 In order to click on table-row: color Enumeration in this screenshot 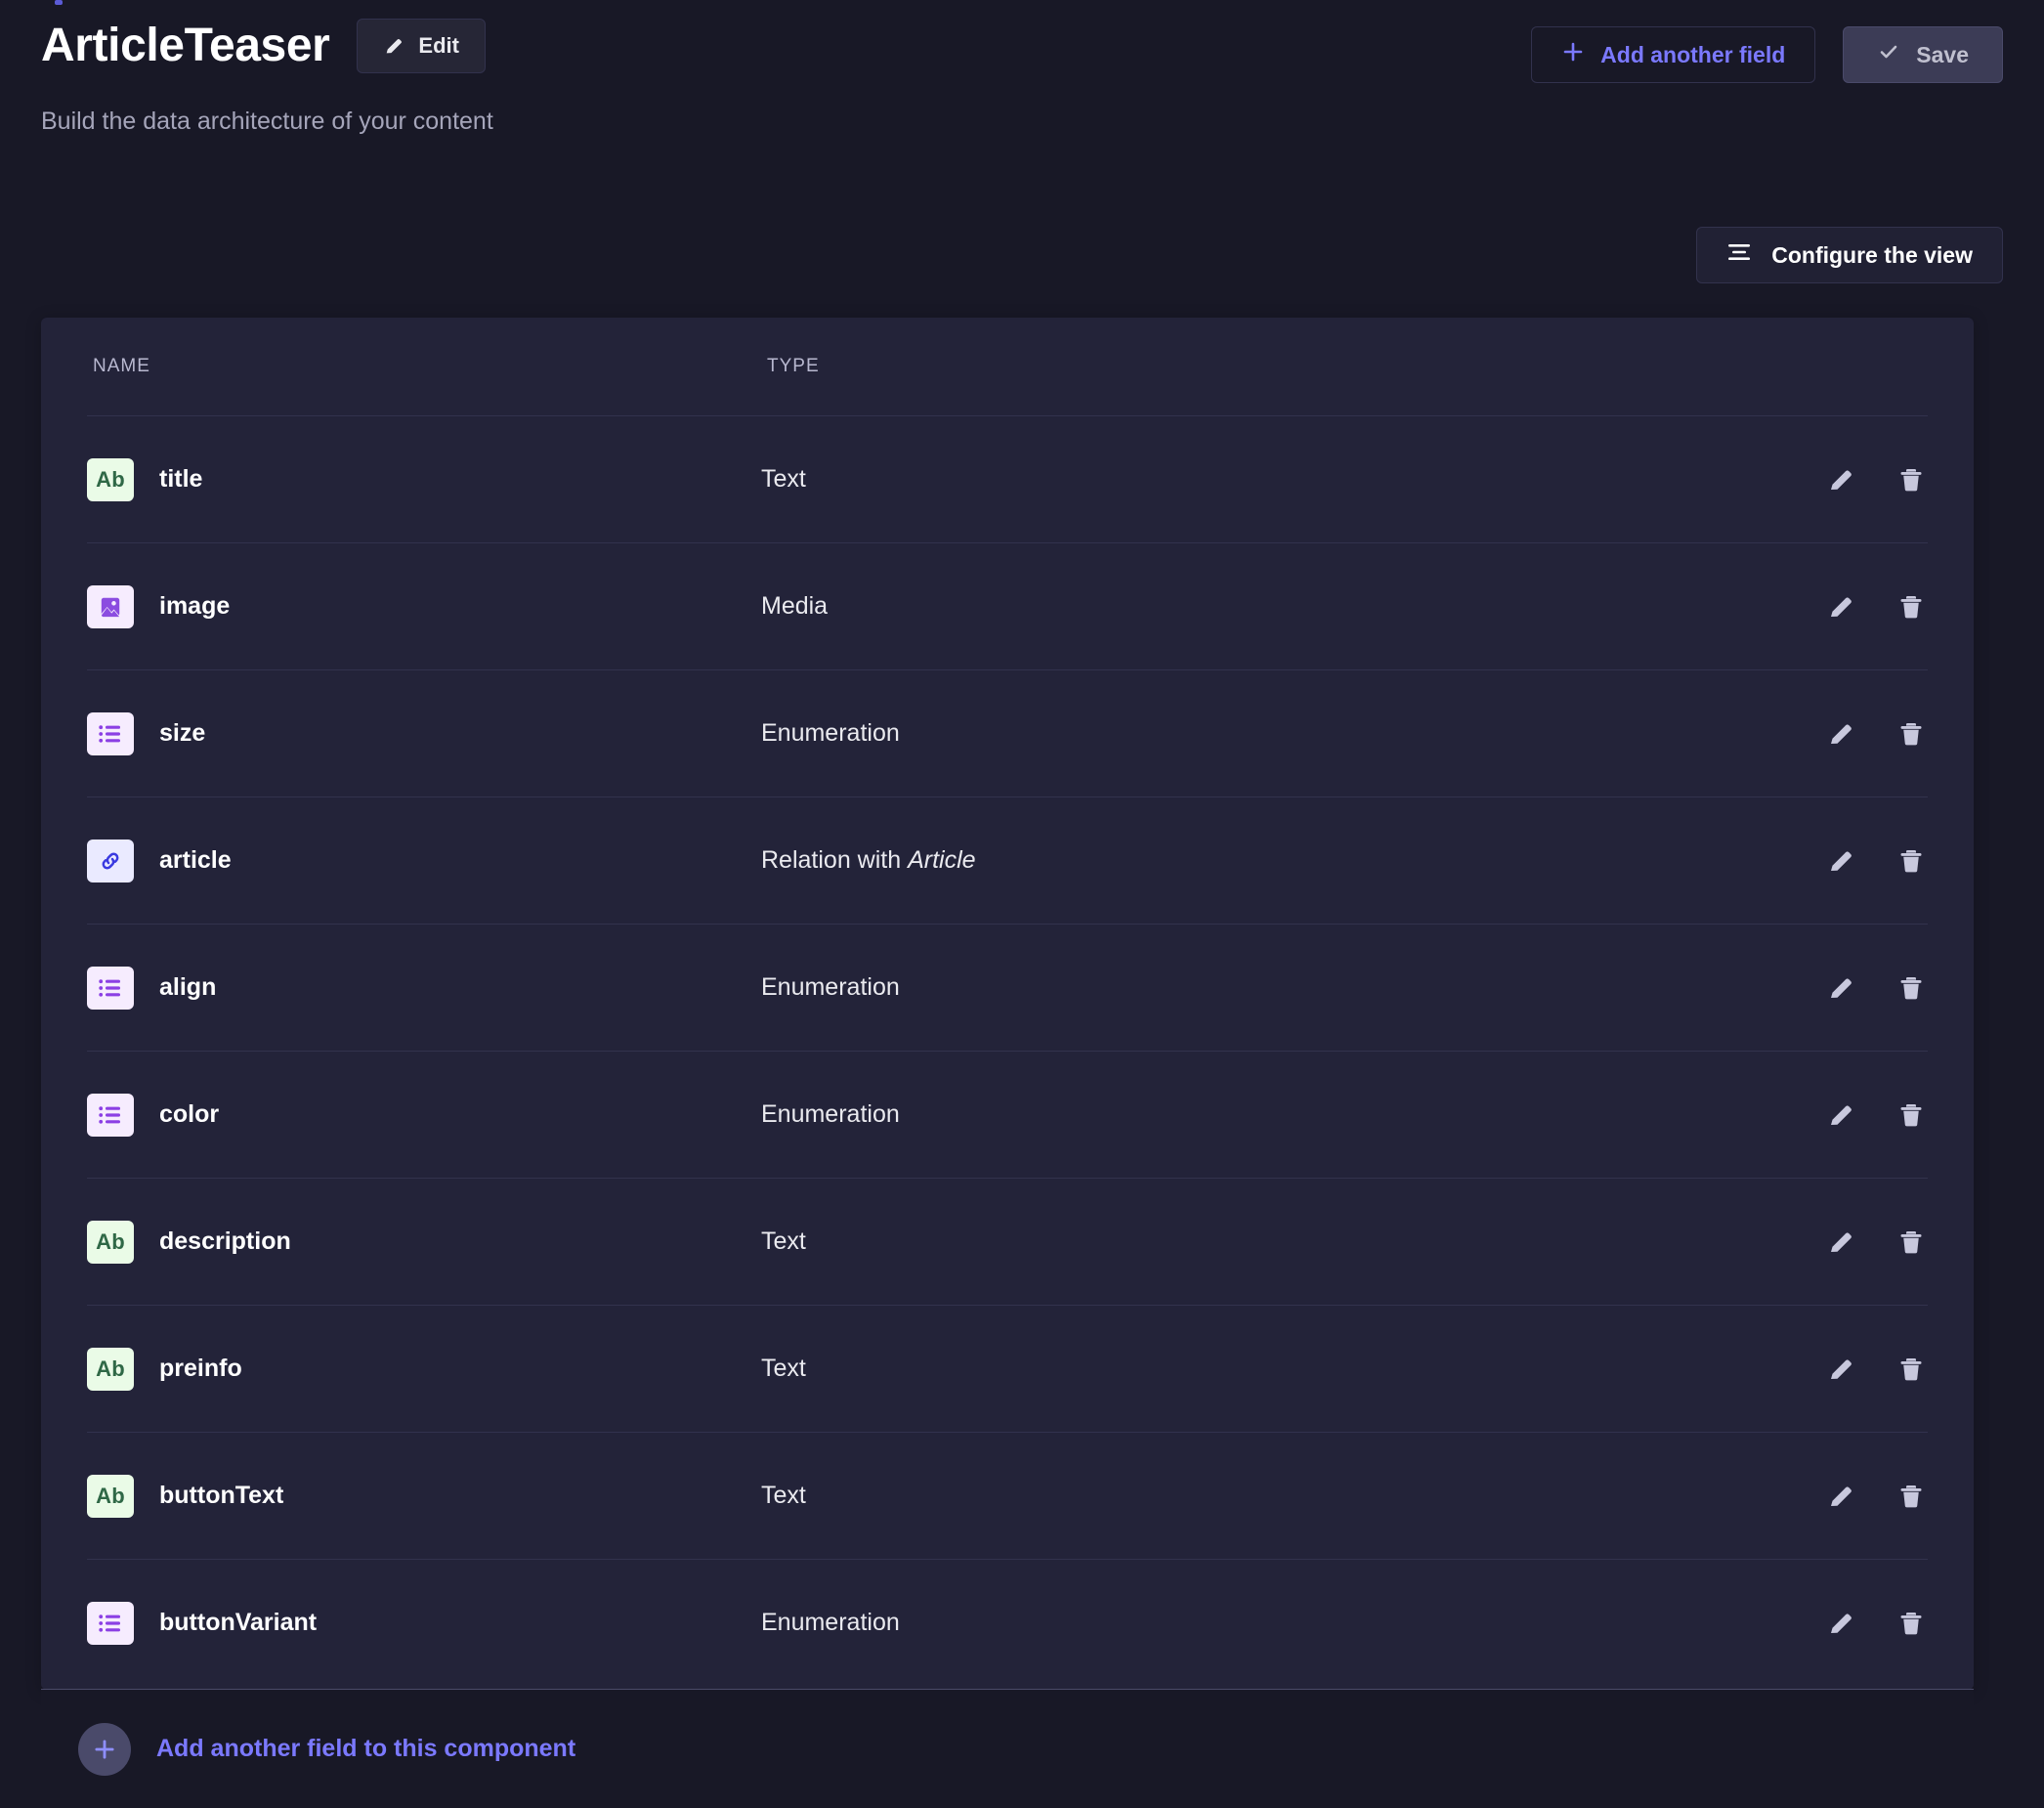, I will do `click(1007, 1114)`.